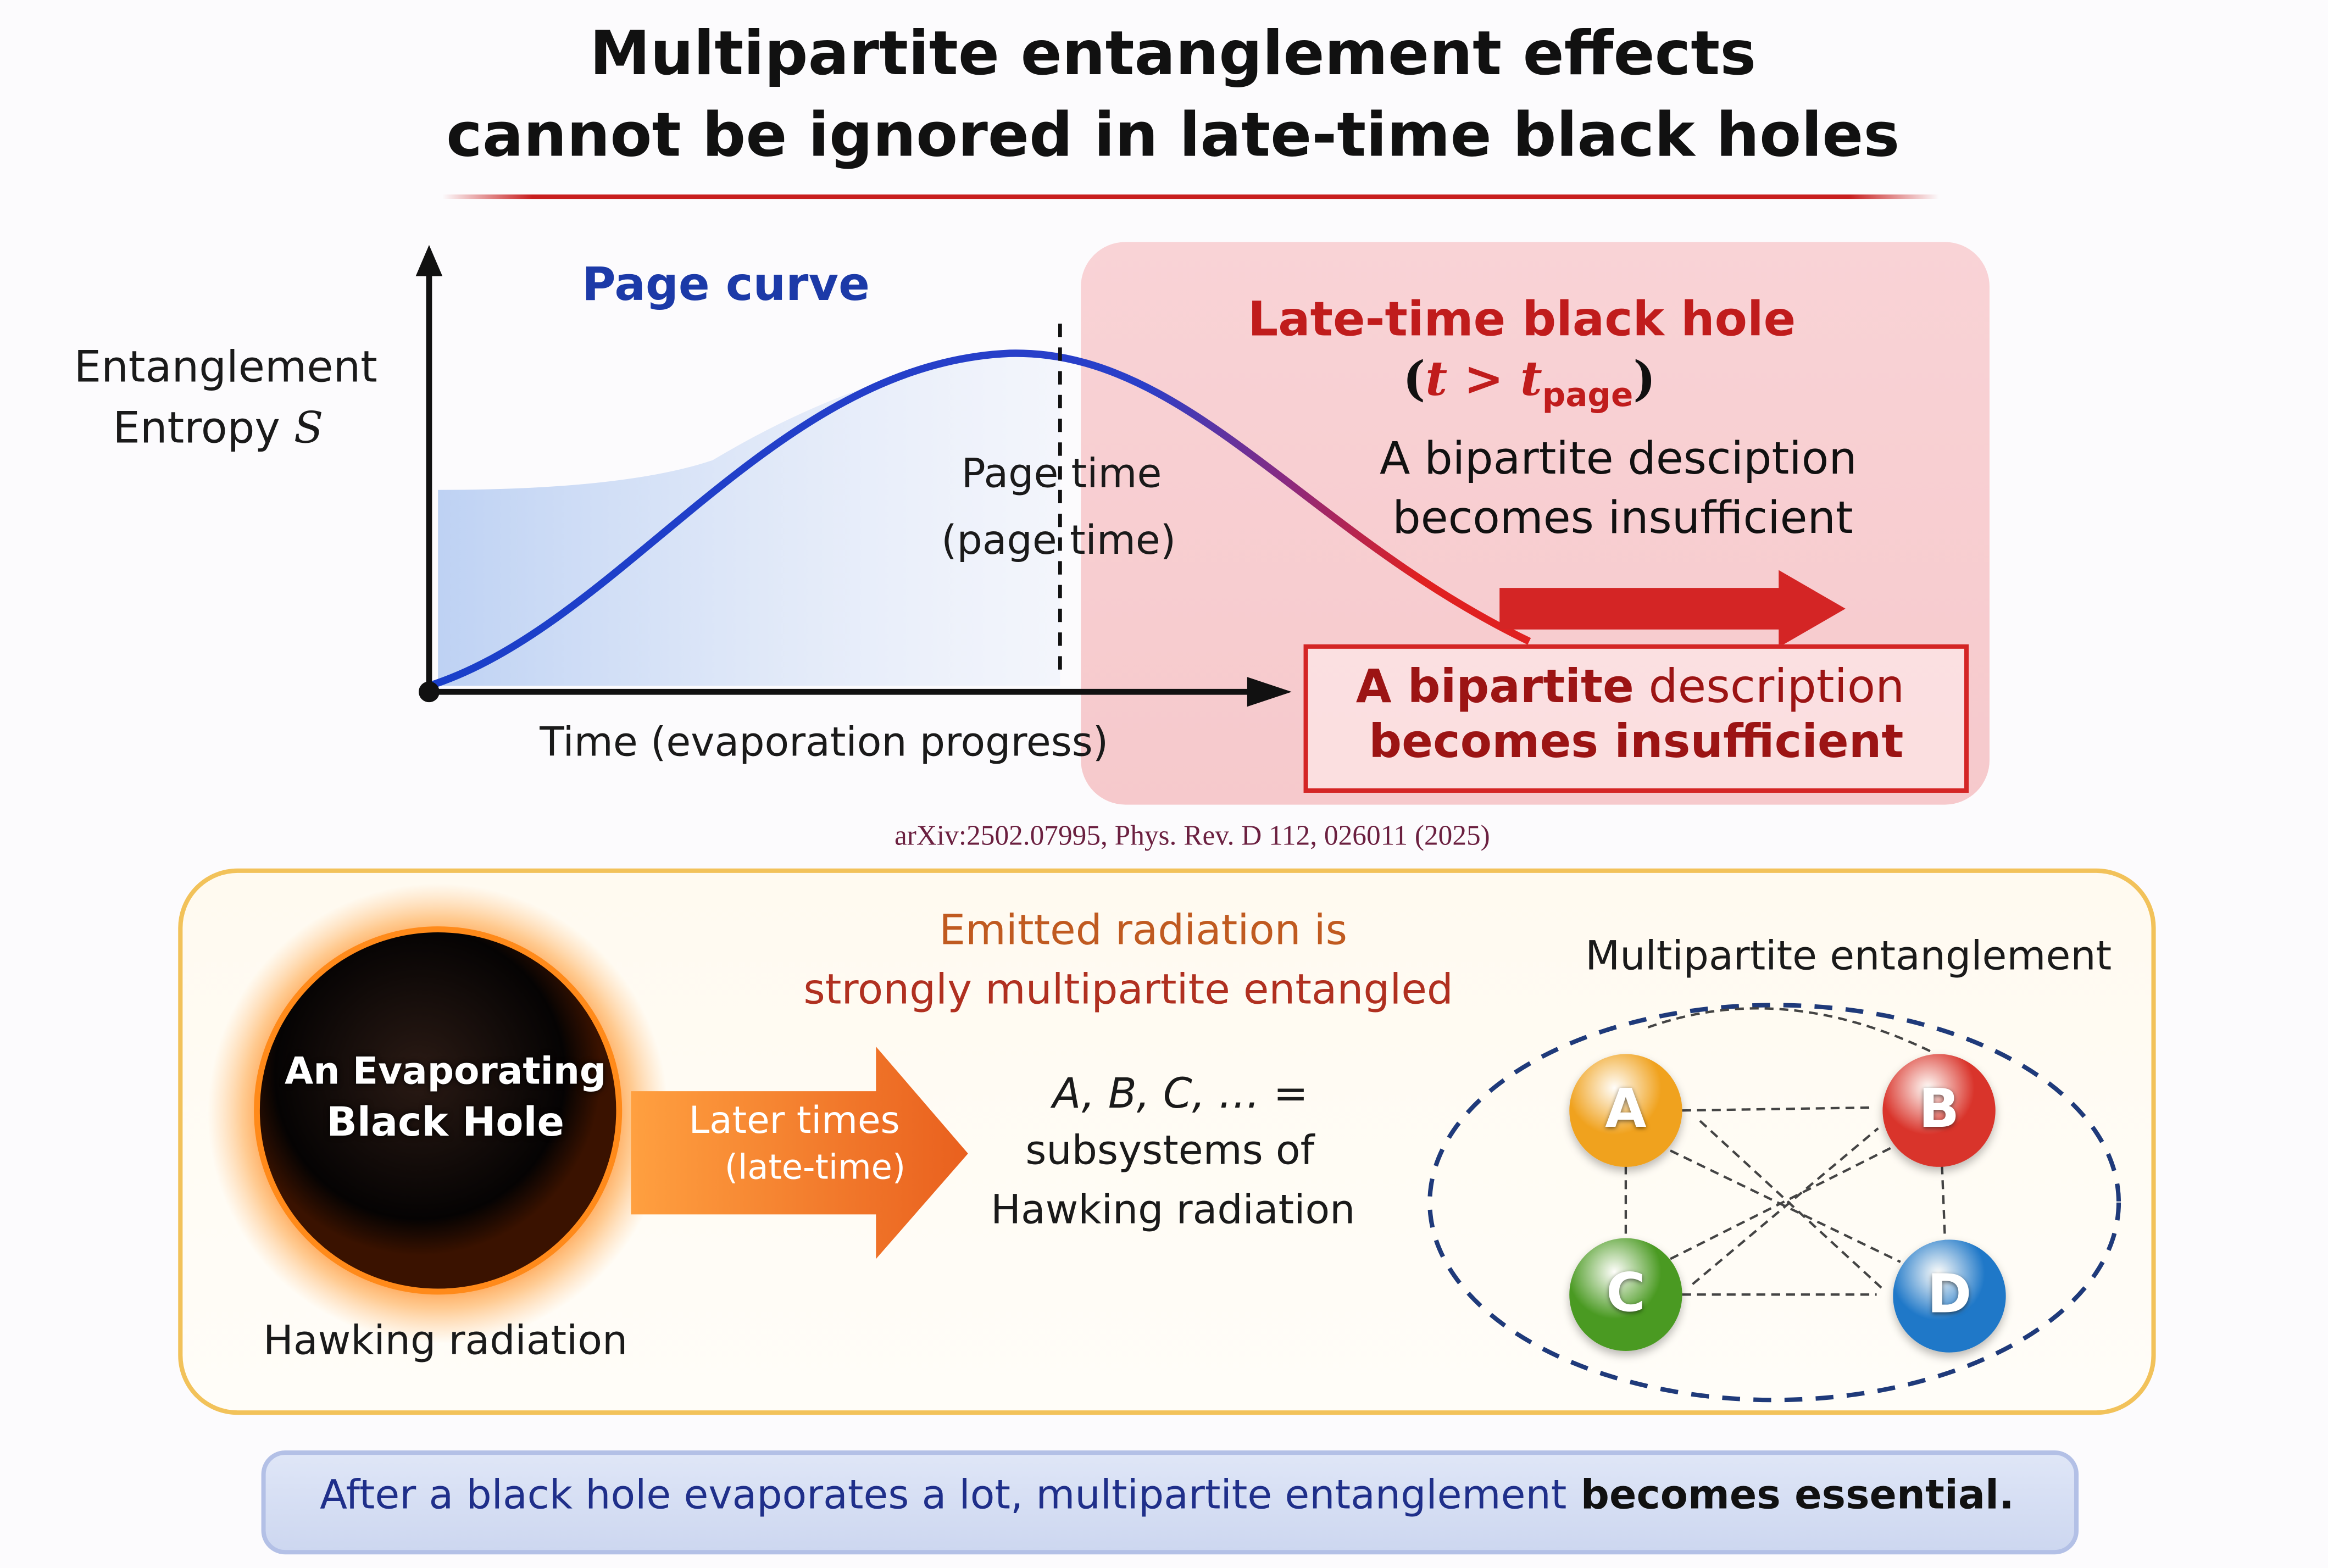 This screenshot has height=1568, width=2328. What do you see at coordinates (794, 1120) in the screenshot?
I see `arrow-label-1: Later times` at bounding box center [794, 1120].